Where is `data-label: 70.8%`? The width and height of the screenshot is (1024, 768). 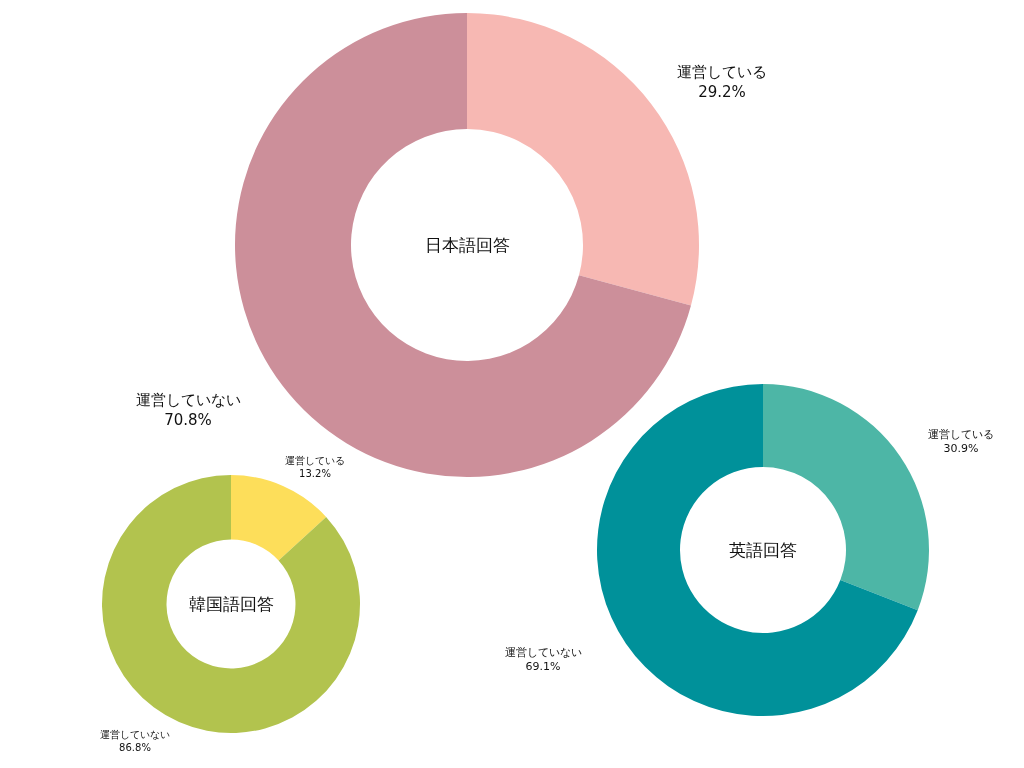
data-label: 70.8% is located at coordinates (188, 419).